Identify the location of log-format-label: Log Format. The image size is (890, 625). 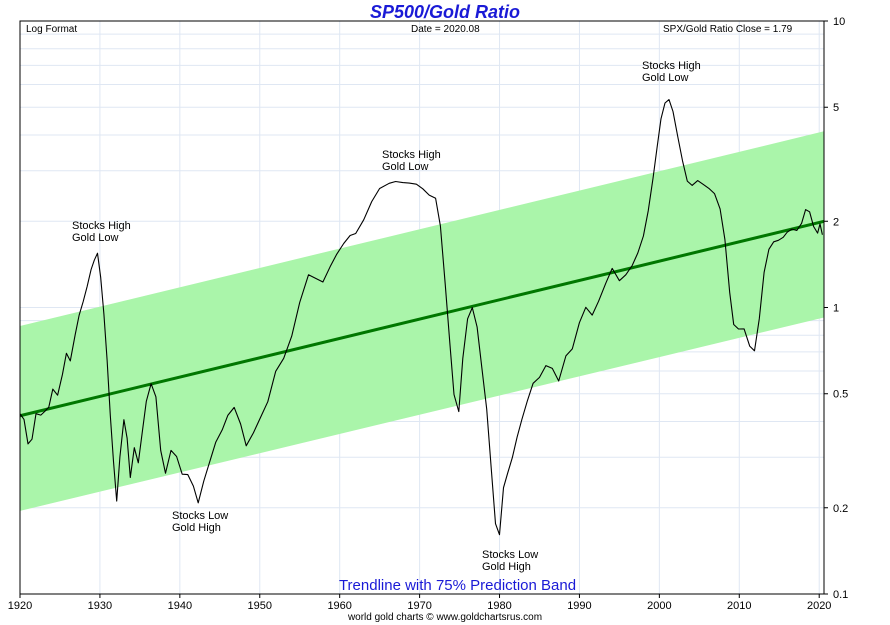
(52, 29).